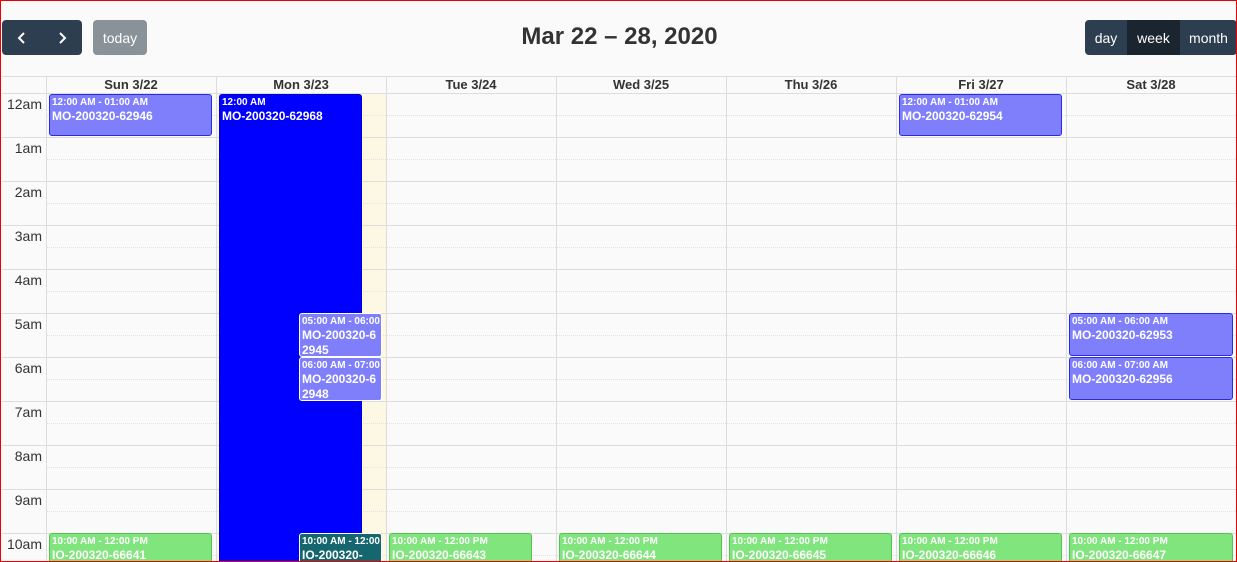 This screenshot has height=562, width=1237. I want to click on event: 06:00 AM - 07:00 MO-200320-62948, so click(340, 379).